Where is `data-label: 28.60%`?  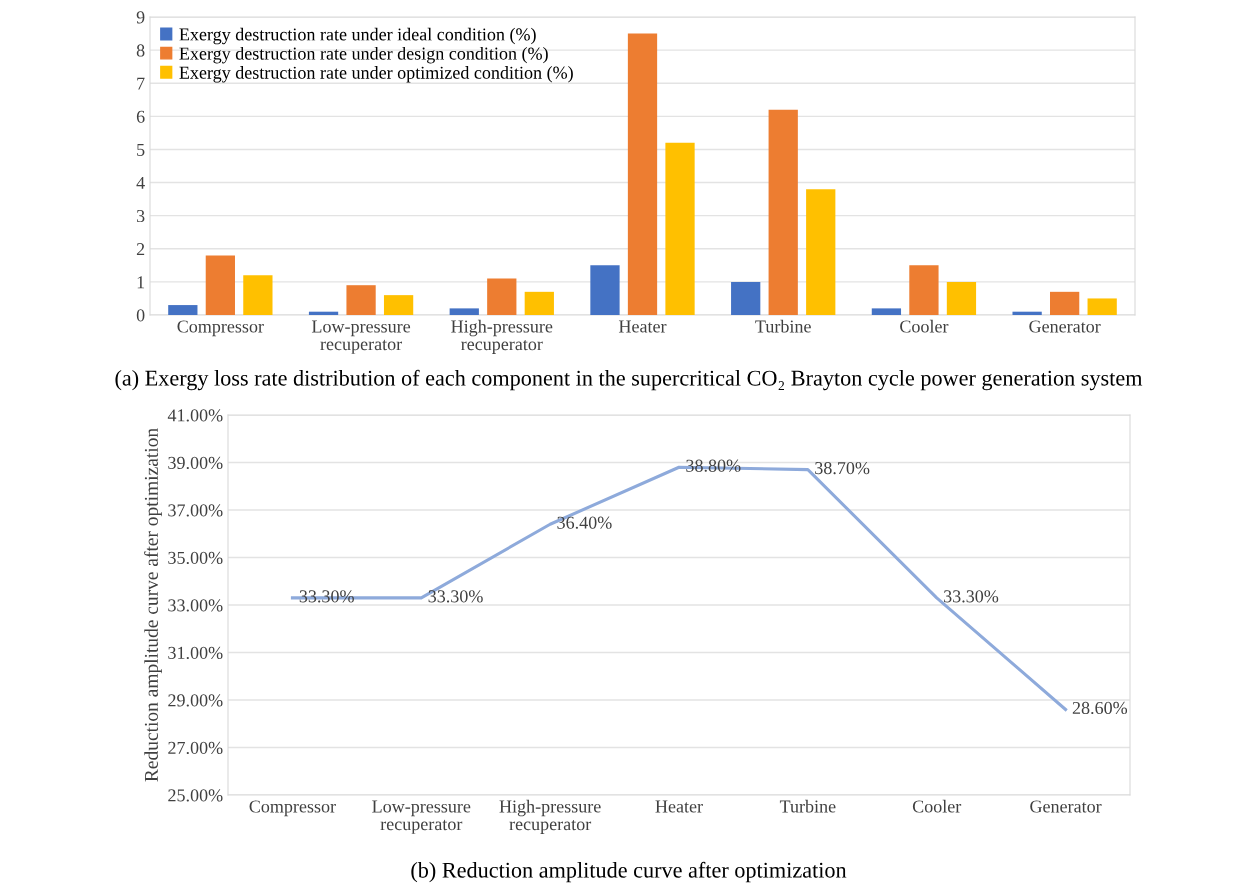
data-label: 28.60% is located at coordinates (1100, 708).